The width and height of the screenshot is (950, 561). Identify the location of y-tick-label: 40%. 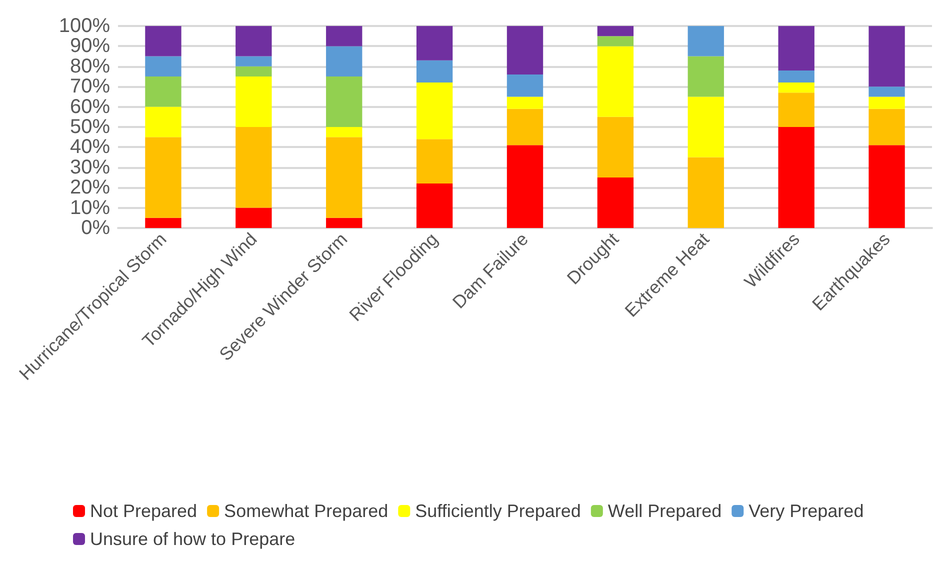
(90, 147).